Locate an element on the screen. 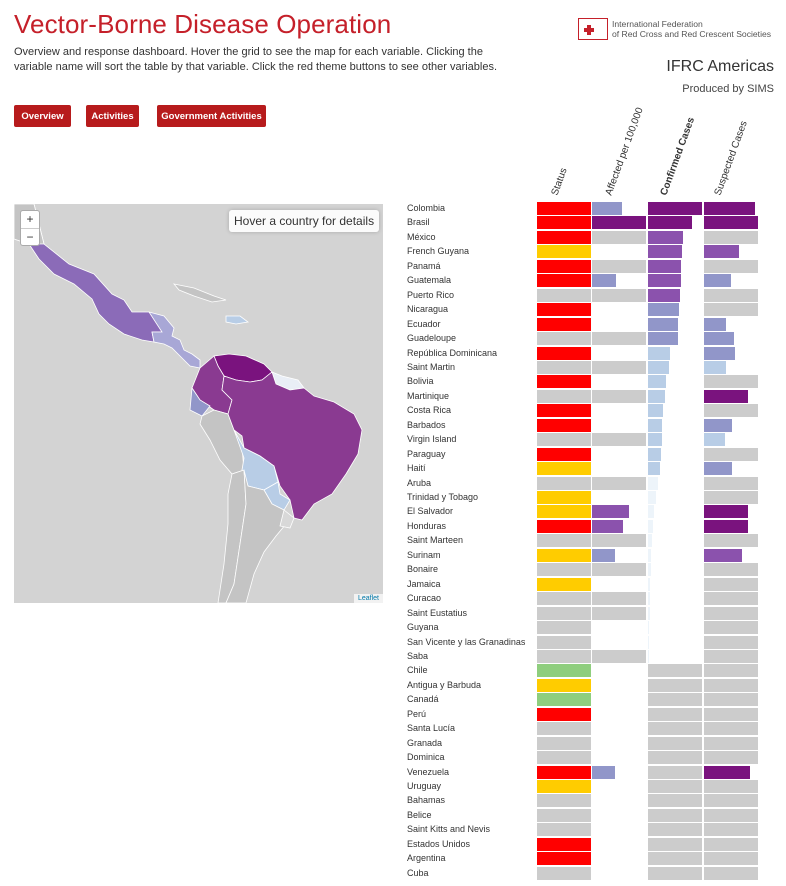 This screenshot has width=786, height=886. table-row: México is located at coordinates (393, 237).